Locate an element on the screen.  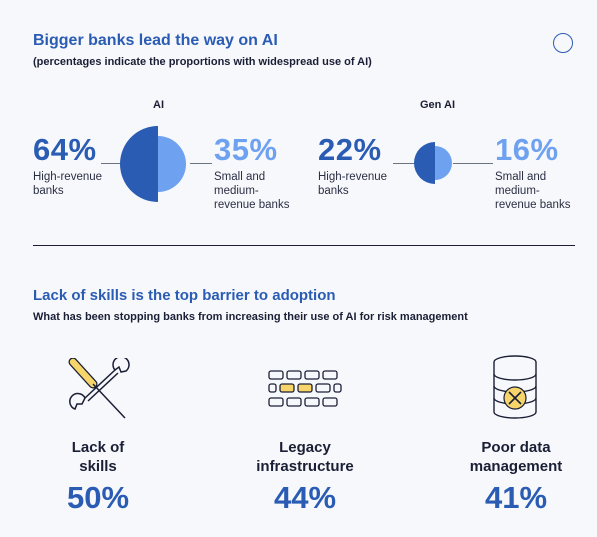
genai-right-connector is located at coordinates (473, 163).